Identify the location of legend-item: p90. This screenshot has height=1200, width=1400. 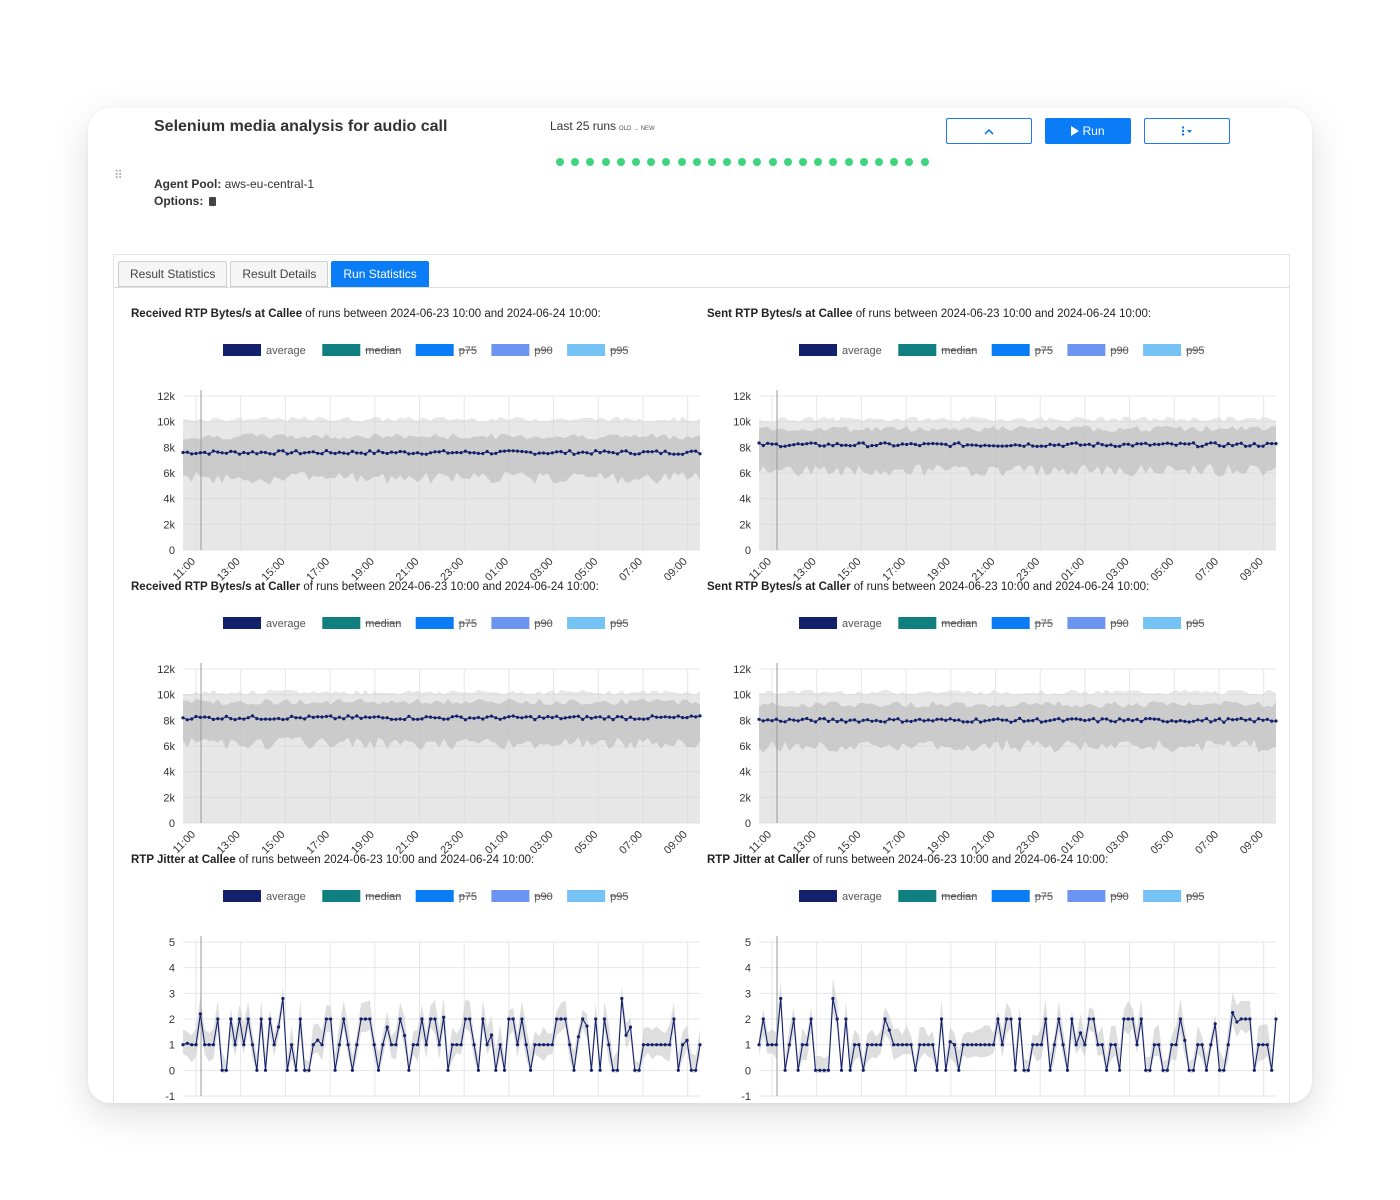
(1098, 623).